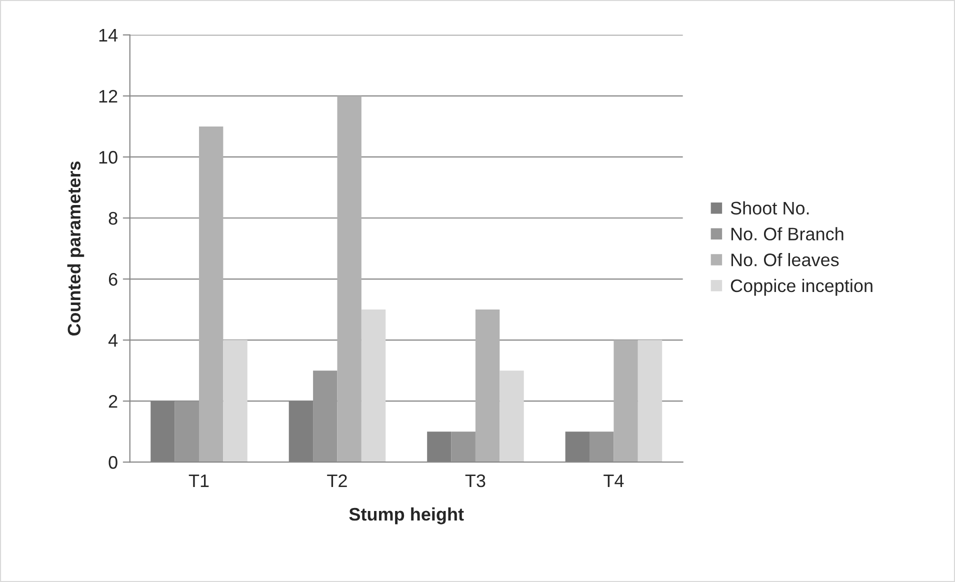  Describe the element at coordinates (769, 208) in the screenshot. I see `legend-label: Shoot No.` at that location.